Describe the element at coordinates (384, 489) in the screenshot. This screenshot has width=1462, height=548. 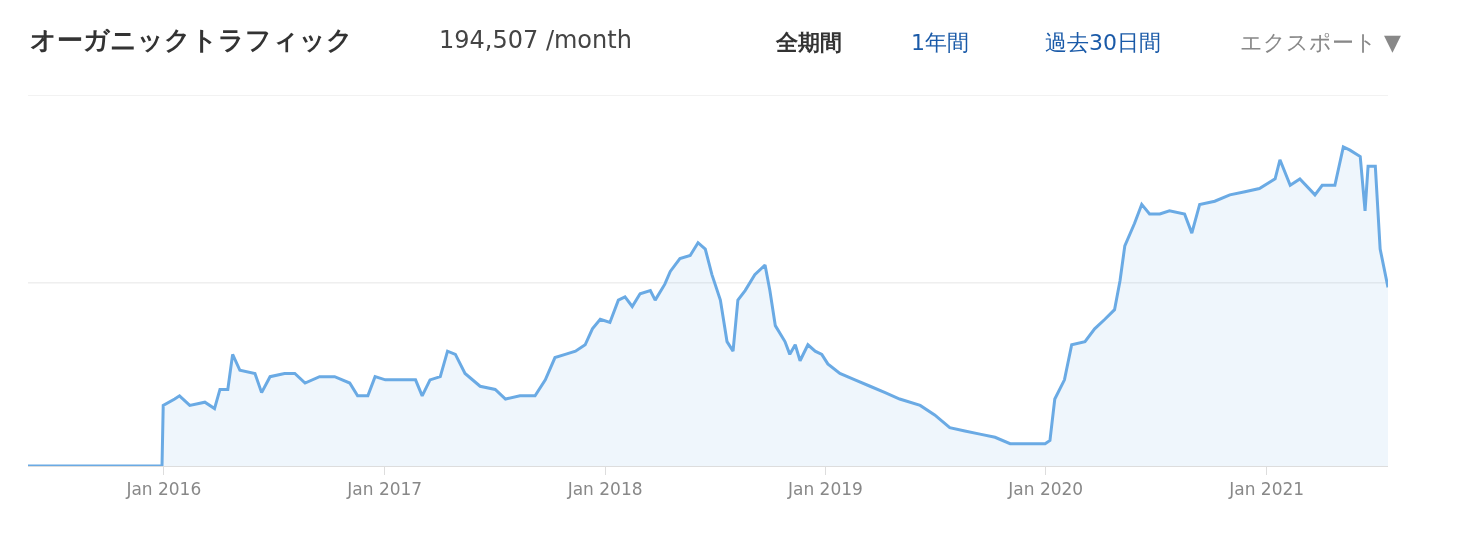
I see `x-tick-label: Jan 2017` at that location.